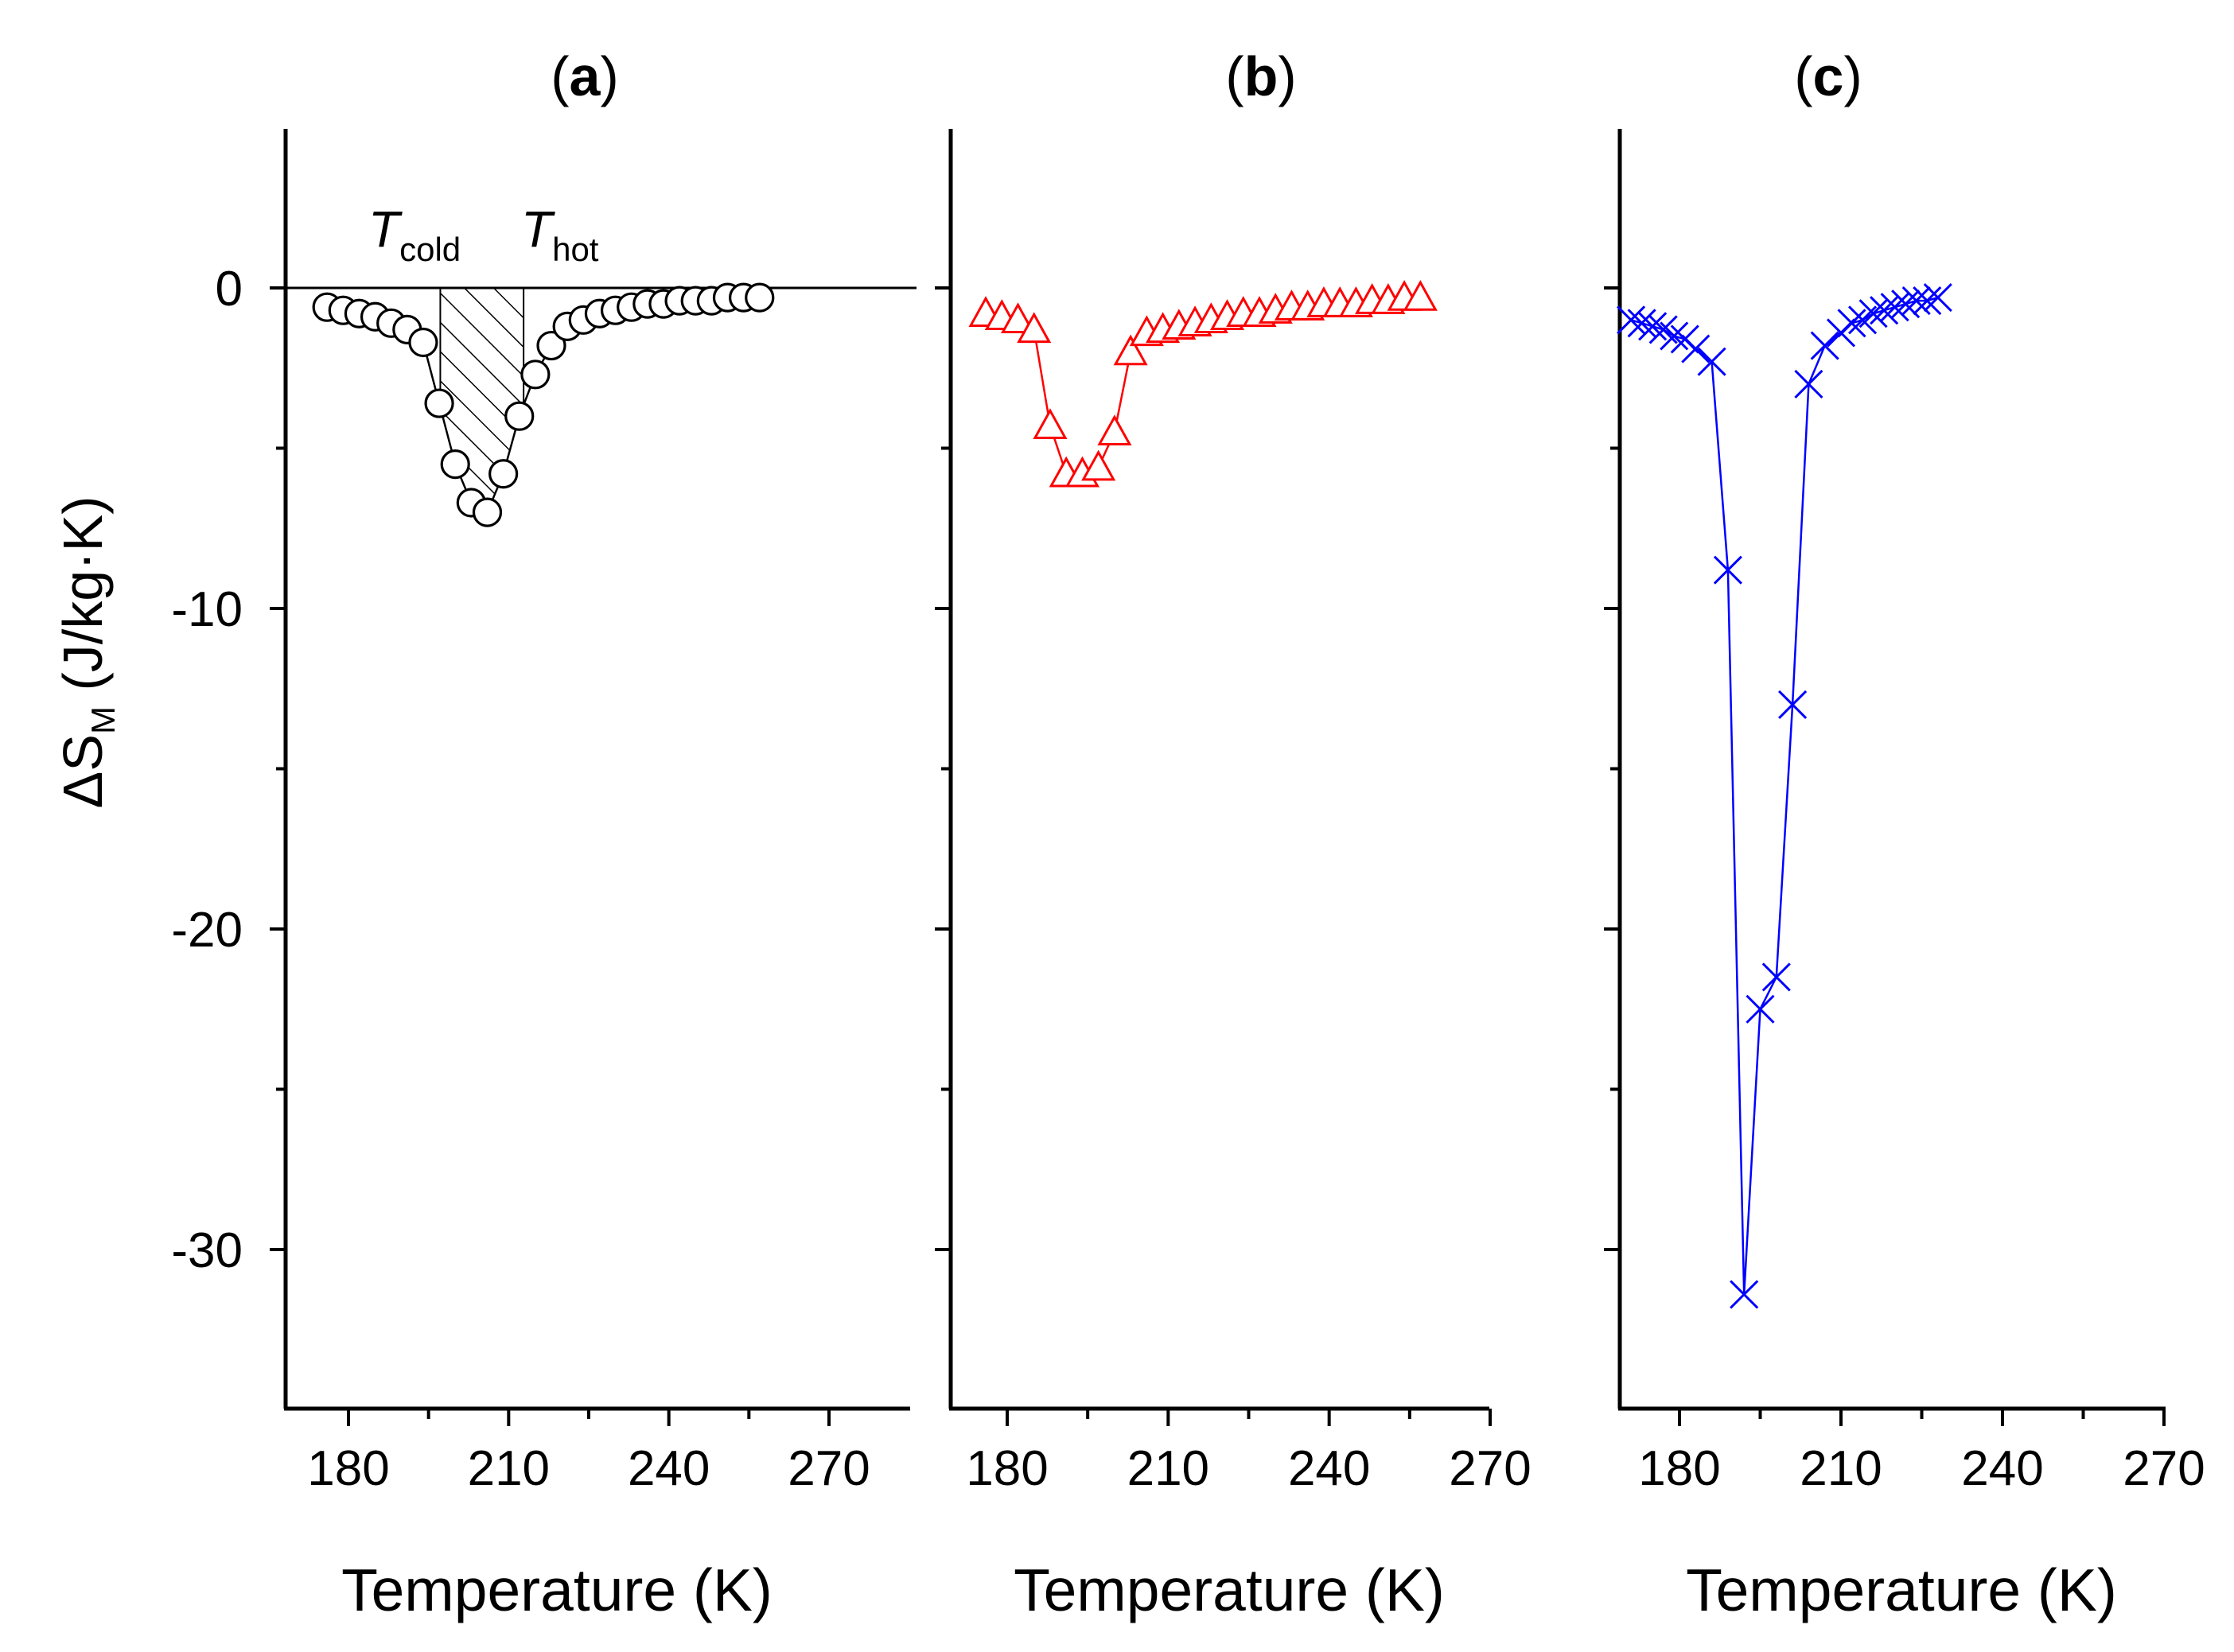 This screenshot has height=1652, width=2234. I want to click on panel-a-title-letter: a, so click(585, 76).